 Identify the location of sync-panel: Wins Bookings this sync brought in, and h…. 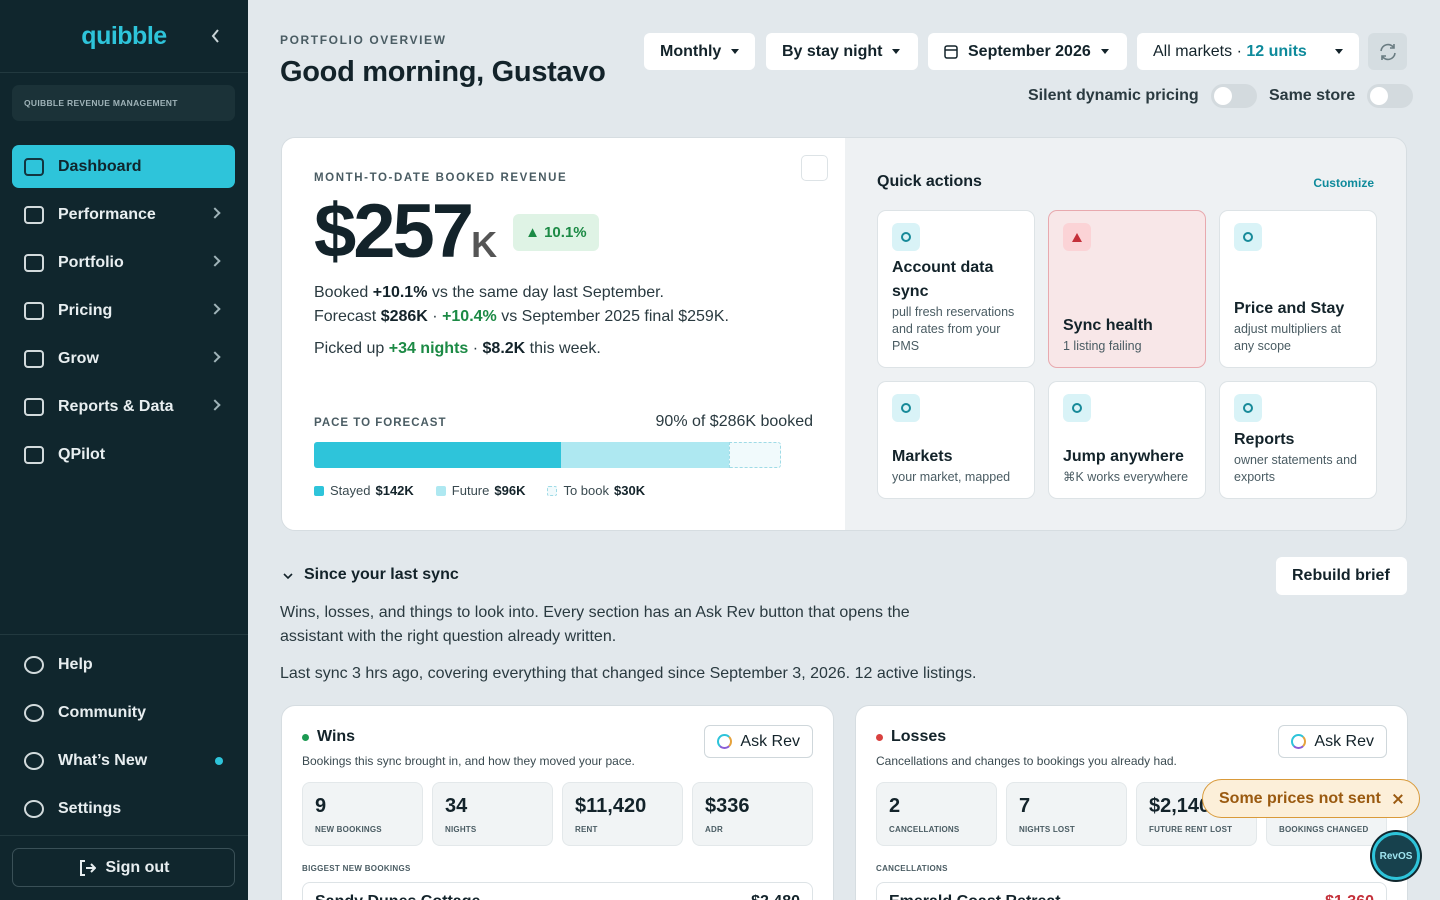
(557, 802).